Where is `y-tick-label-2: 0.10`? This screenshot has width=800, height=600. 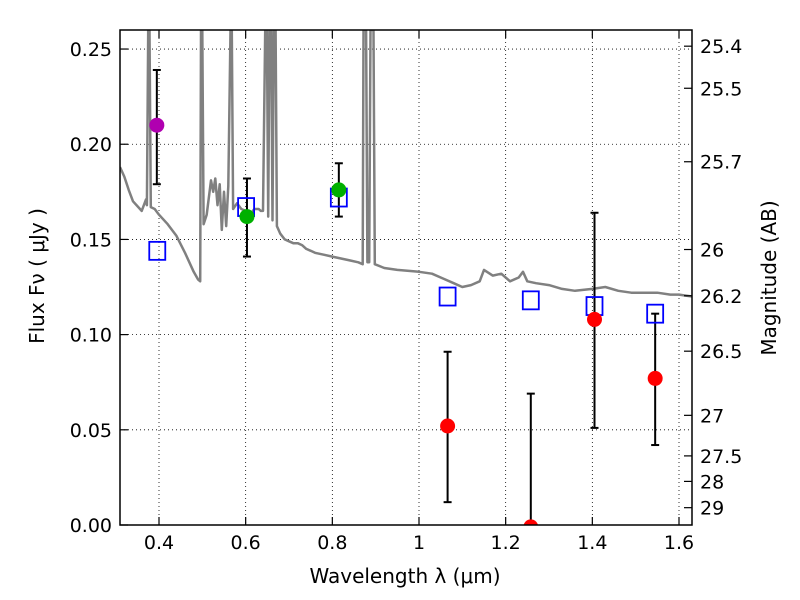 y-tick-label-2: 0.10 is located at coordinates (91, 336).